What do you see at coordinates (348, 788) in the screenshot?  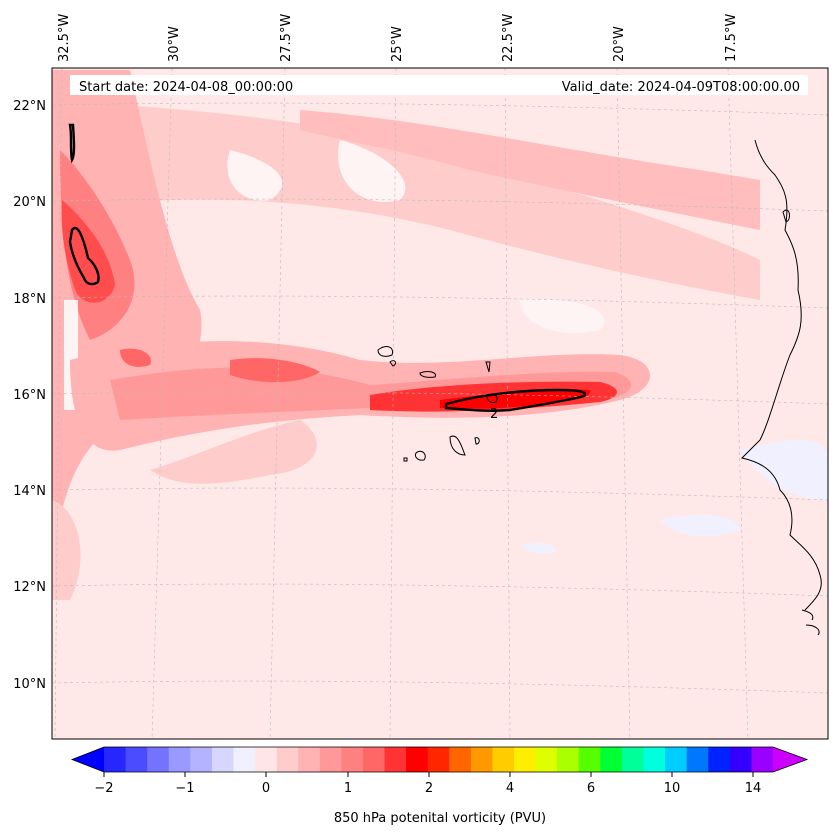 I see `colorbar-tick-label: 1` at bounding box center [348, 788].